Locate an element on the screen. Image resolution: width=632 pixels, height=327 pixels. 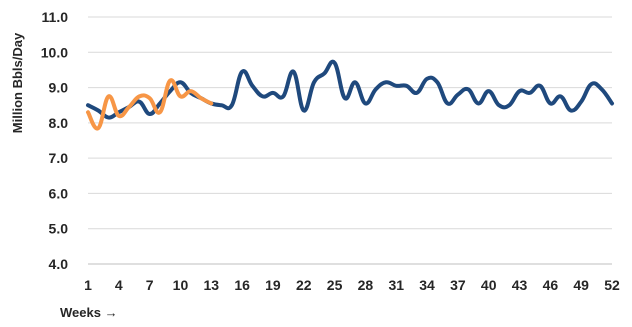
x-tick-label: 52 is located at coordinates (612, 285).